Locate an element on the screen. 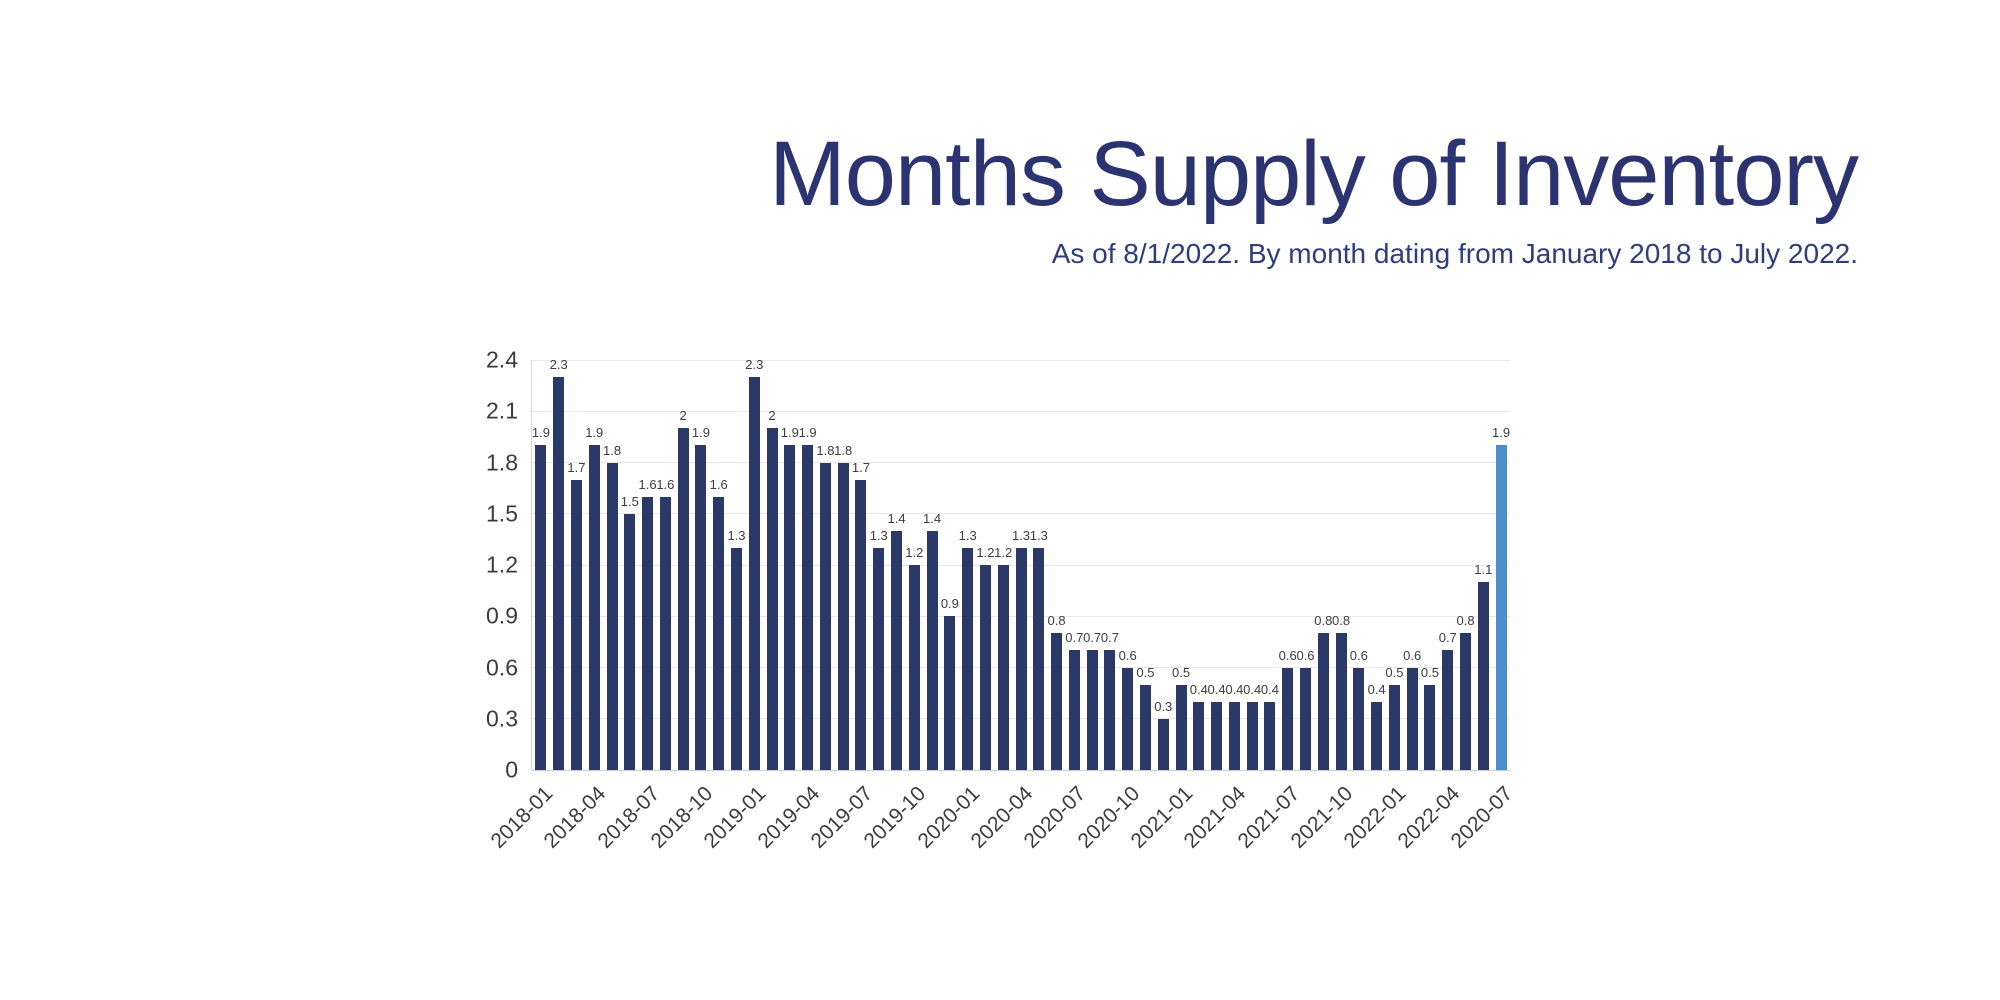 The width and height of the screenshot is (2000, 1000). y-axis-tick-label: 0.6 is located at coordinates (502, 667).